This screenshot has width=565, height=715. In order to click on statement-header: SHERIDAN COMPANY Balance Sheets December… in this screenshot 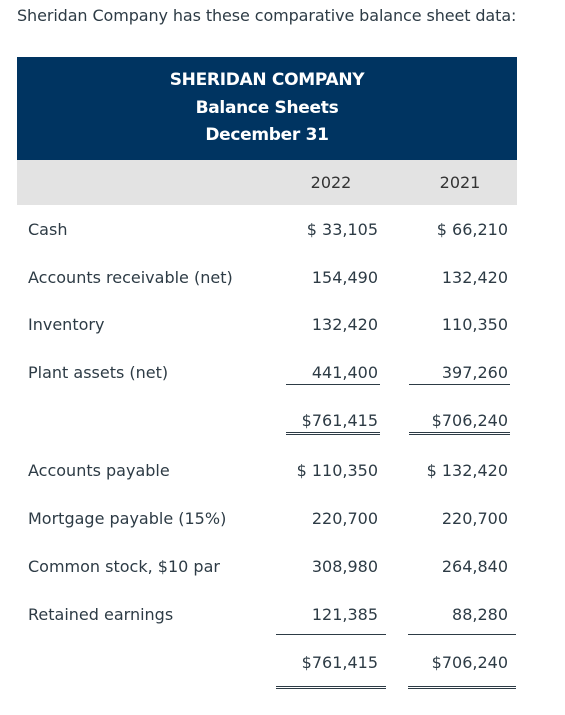, I will do `click(267, 108)`.